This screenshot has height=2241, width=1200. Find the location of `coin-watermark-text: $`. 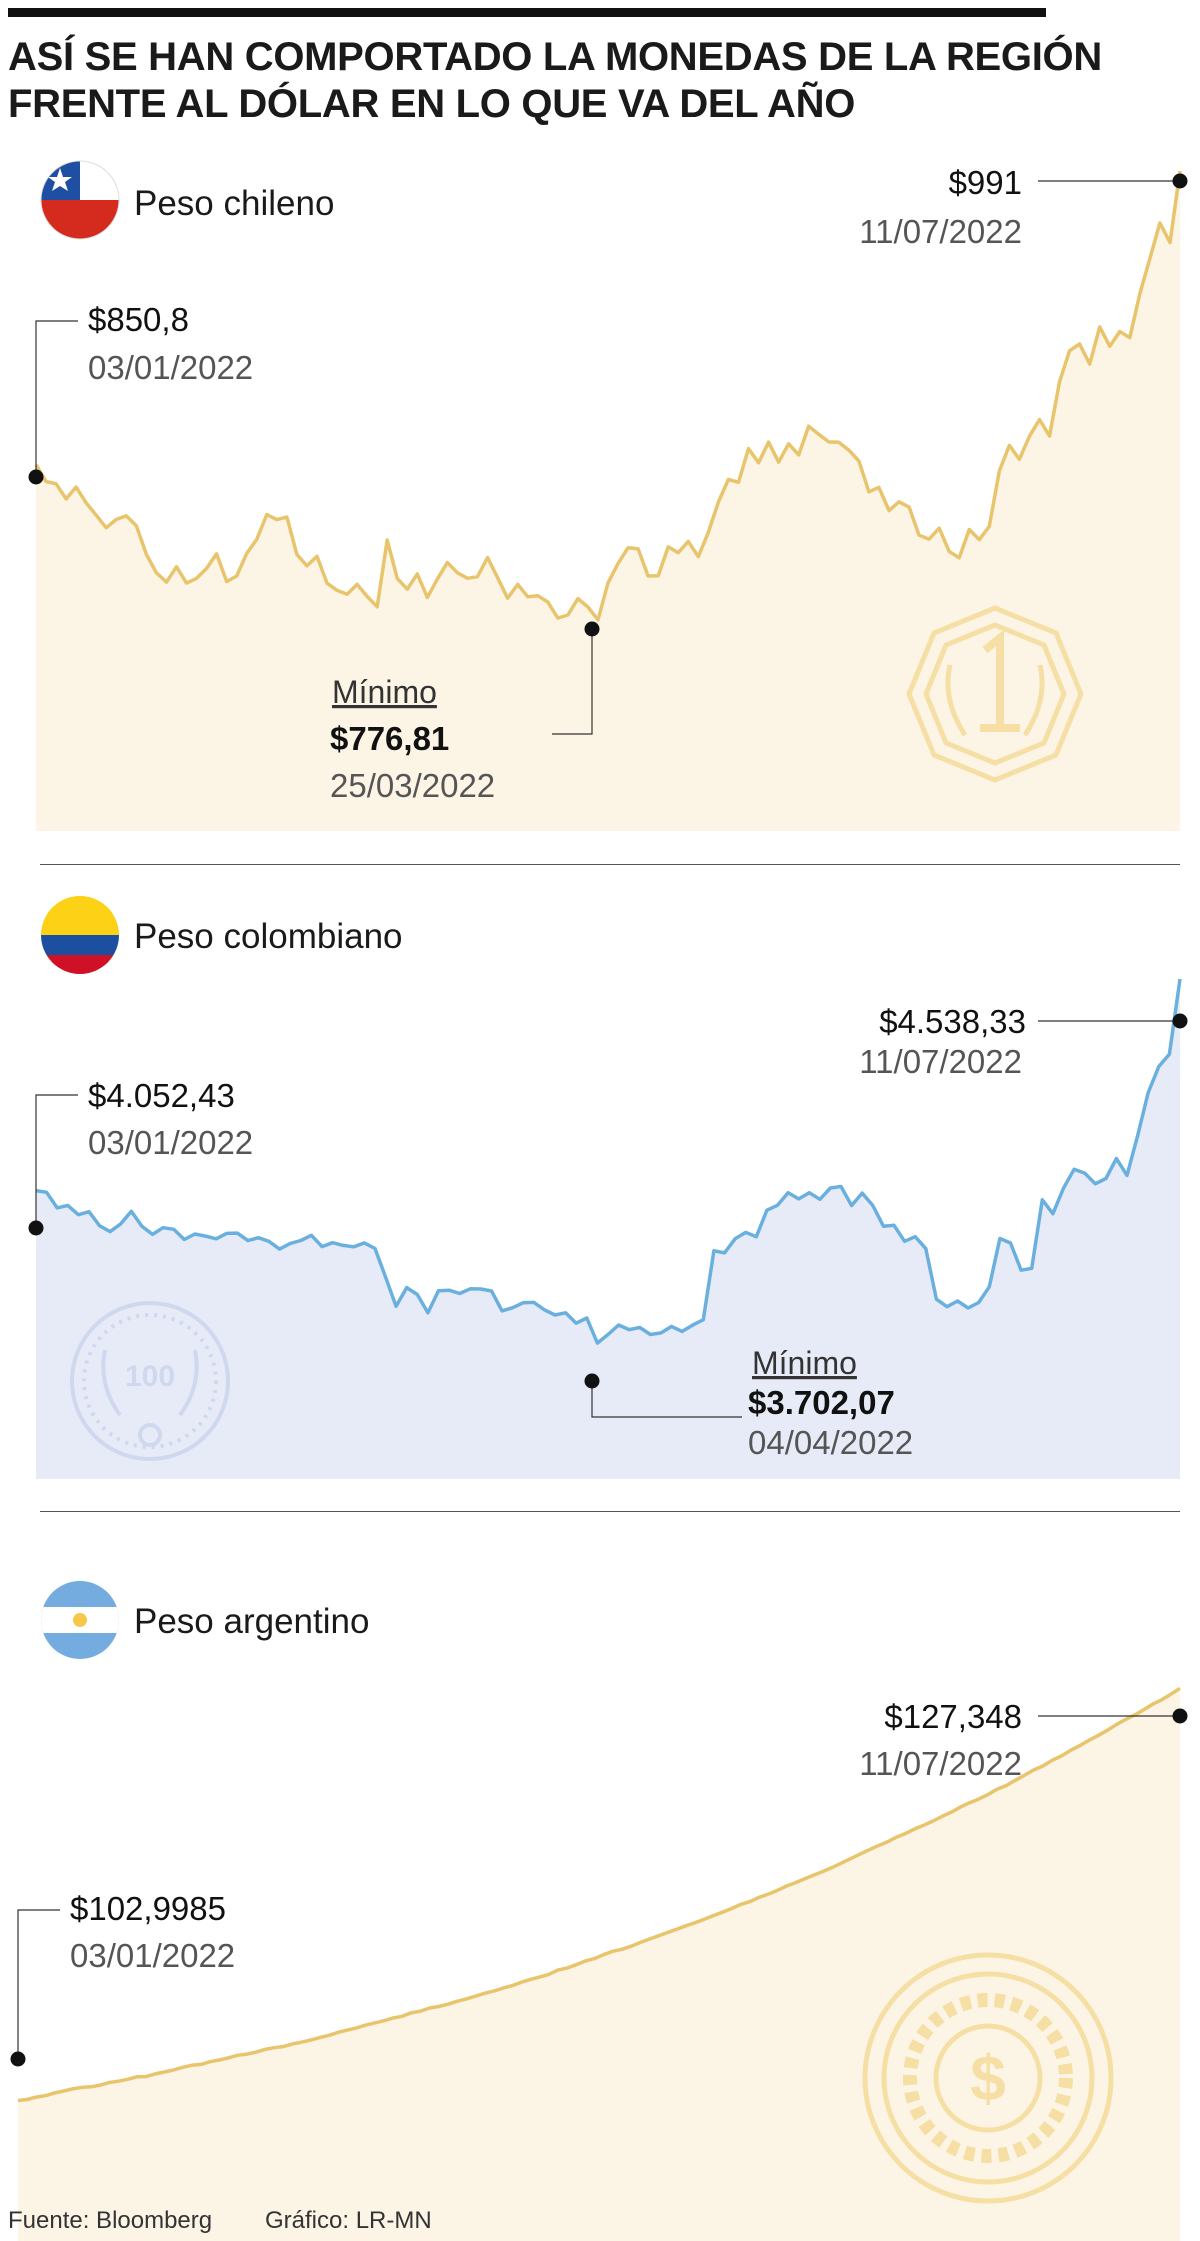

coin-watermark-text: $ is located at coordinates (988, 2078).